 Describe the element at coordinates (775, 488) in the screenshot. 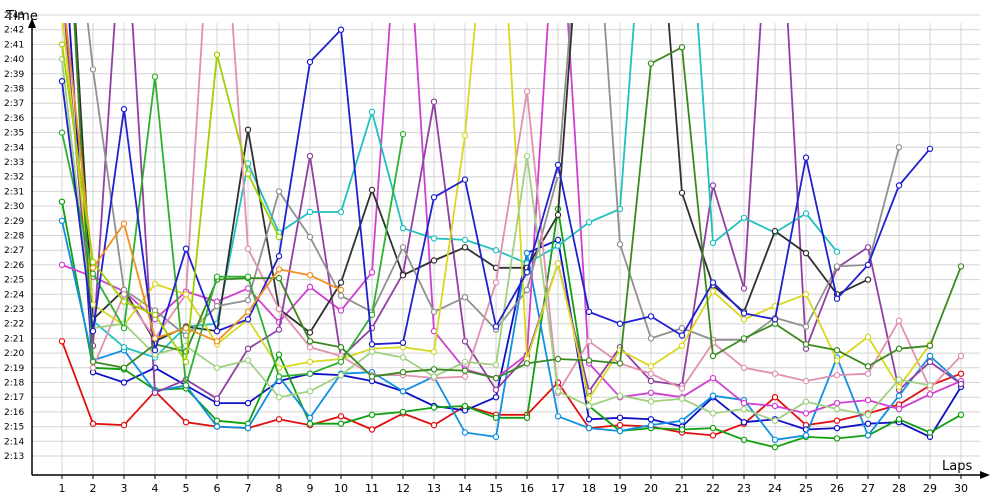

I see `x-tick-label: 24` at that location.